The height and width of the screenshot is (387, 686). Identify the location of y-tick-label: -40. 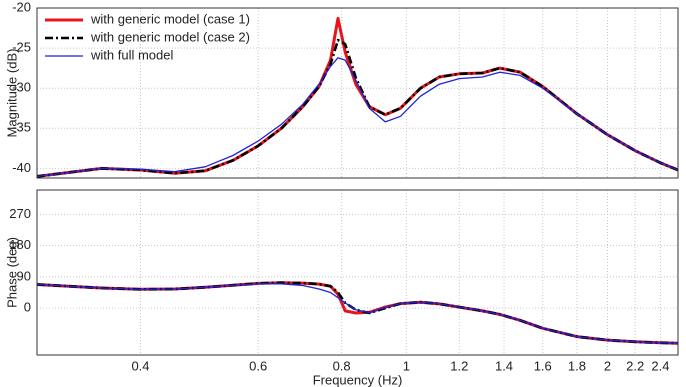
(21, 167).